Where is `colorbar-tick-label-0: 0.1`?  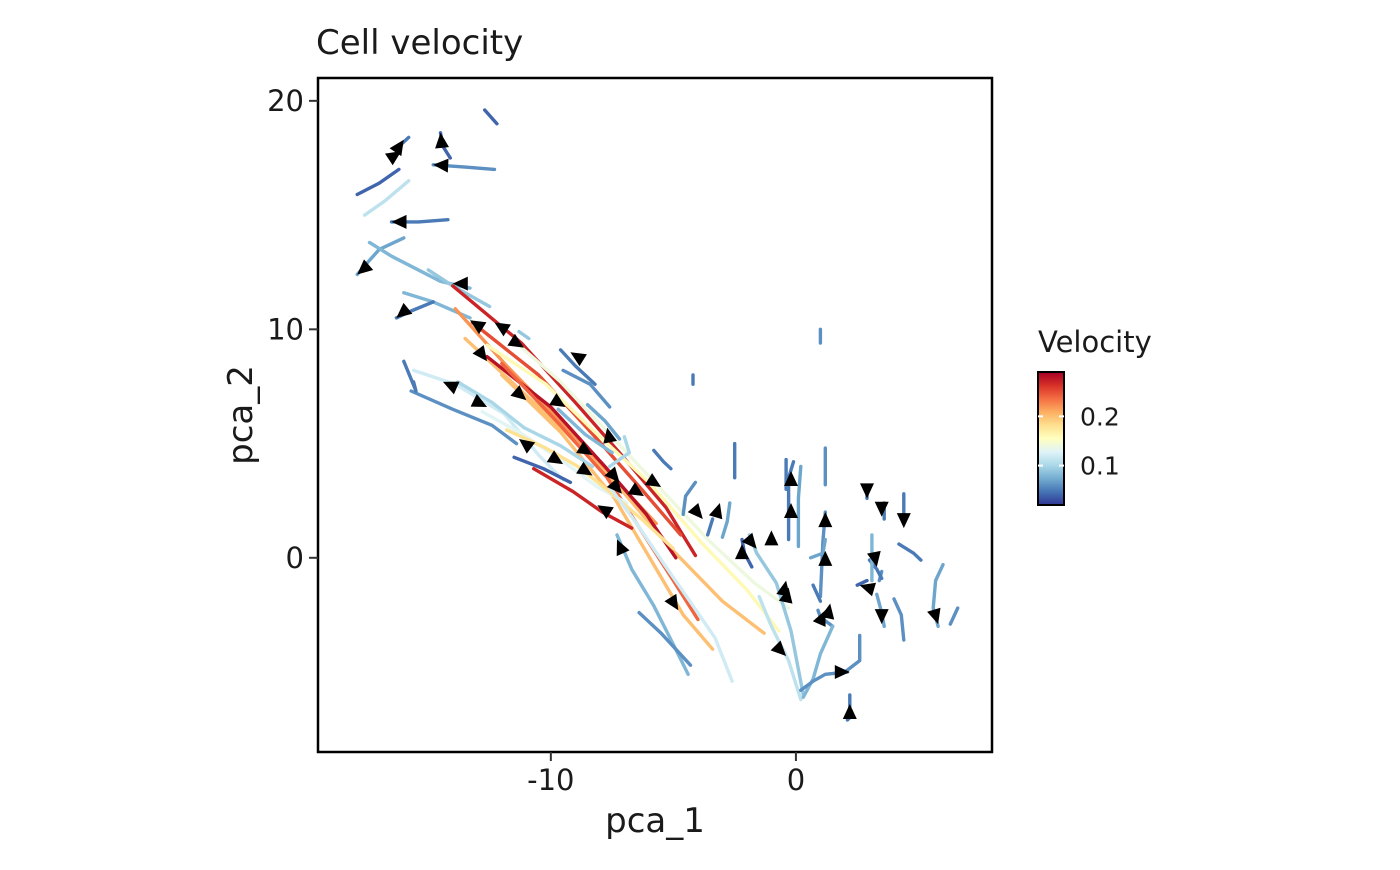 colorbar-tick-label-0: 0.1 is located at coordinates (1100, 466).